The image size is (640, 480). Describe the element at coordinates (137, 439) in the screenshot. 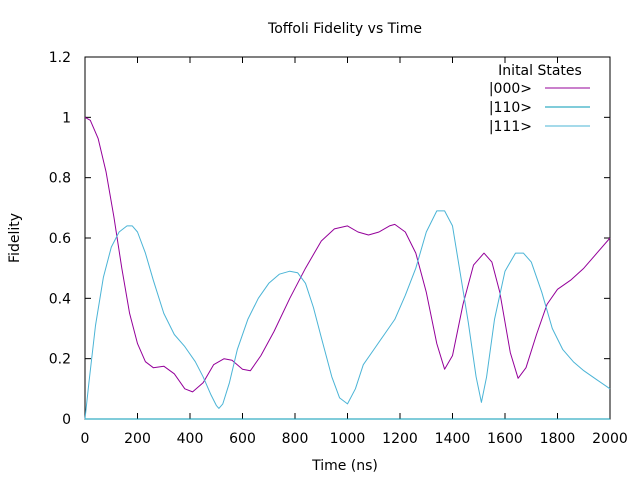

I see `x-tick-label: 200` at that location.